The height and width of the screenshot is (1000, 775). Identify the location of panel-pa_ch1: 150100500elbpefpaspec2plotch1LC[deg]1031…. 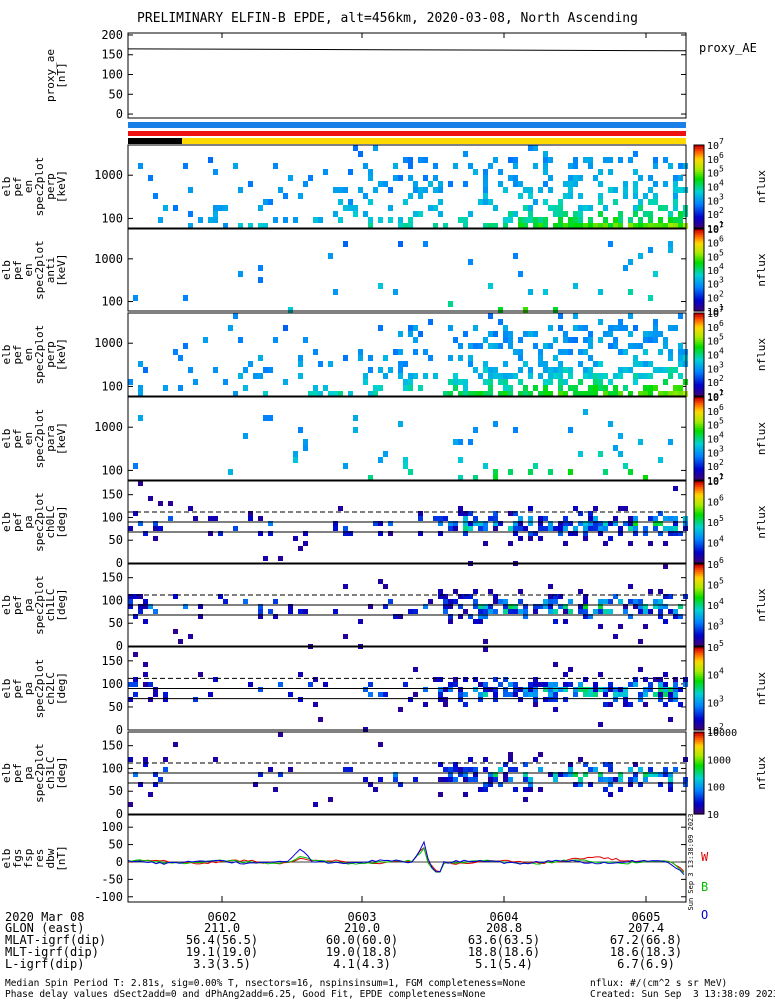
(384, 604).